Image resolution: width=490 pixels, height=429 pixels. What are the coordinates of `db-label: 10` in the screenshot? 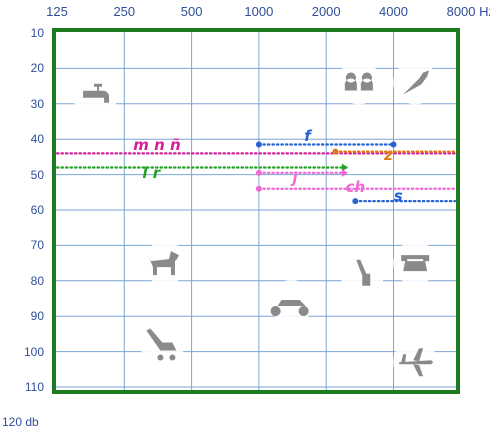 It's located at (37, 33).